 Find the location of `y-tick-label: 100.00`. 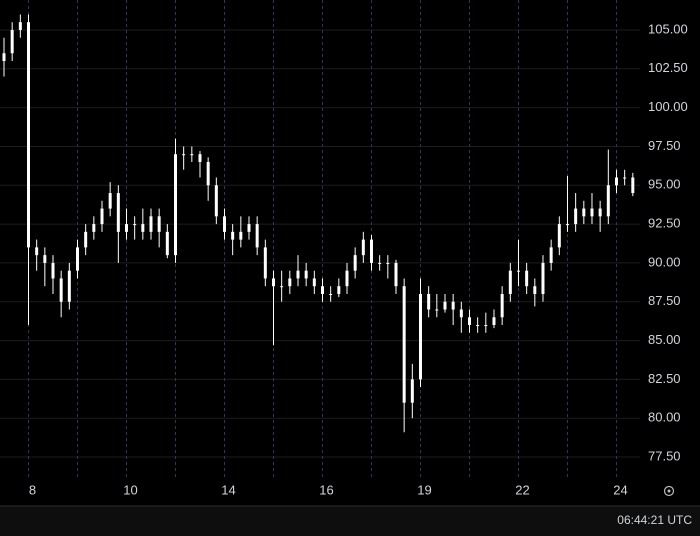

y-tick-label: 100.00 is located at coordinates (668, 106).